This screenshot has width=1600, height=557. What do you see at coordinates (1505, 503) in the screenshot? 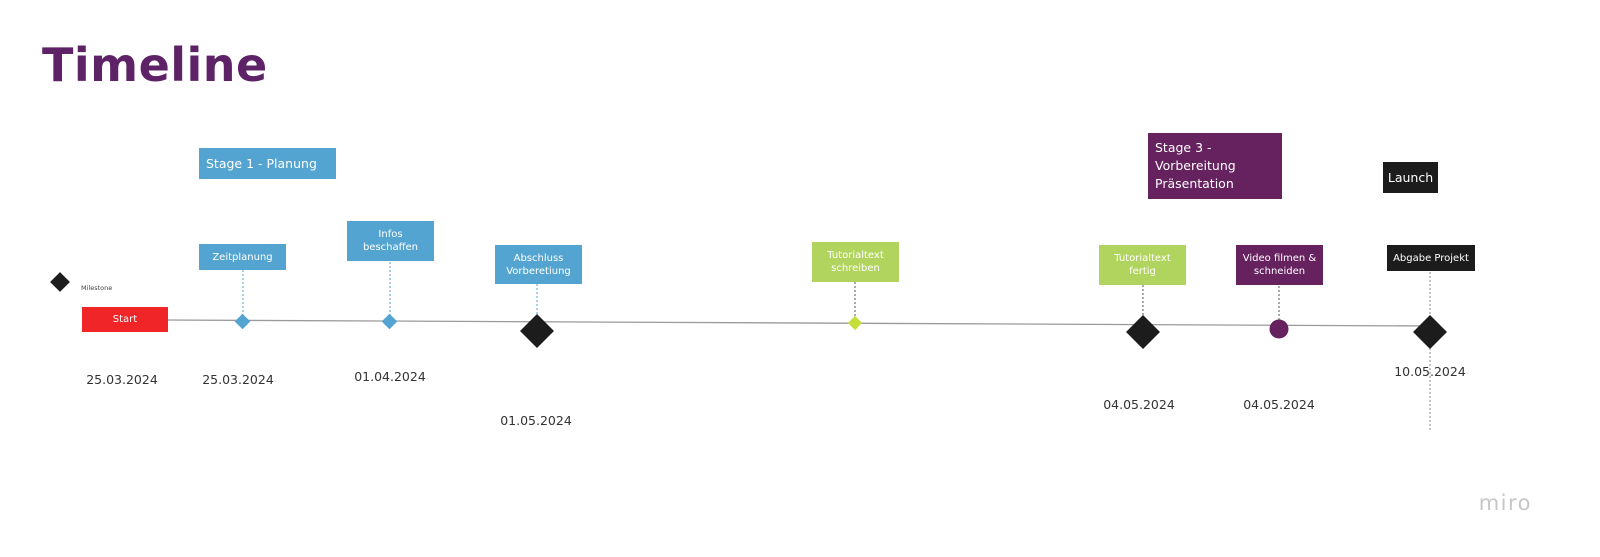
I see `miro-watermark: miro` at bounding box center [1505, 503].